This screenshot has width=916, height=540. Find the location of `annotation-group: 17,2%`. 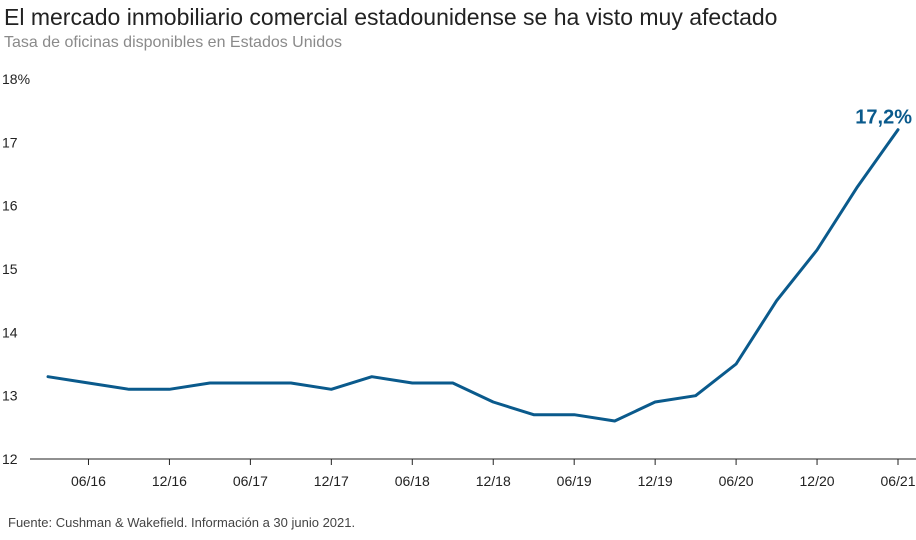

annotation-group: 17,2% is located at coordinates (883, 118).